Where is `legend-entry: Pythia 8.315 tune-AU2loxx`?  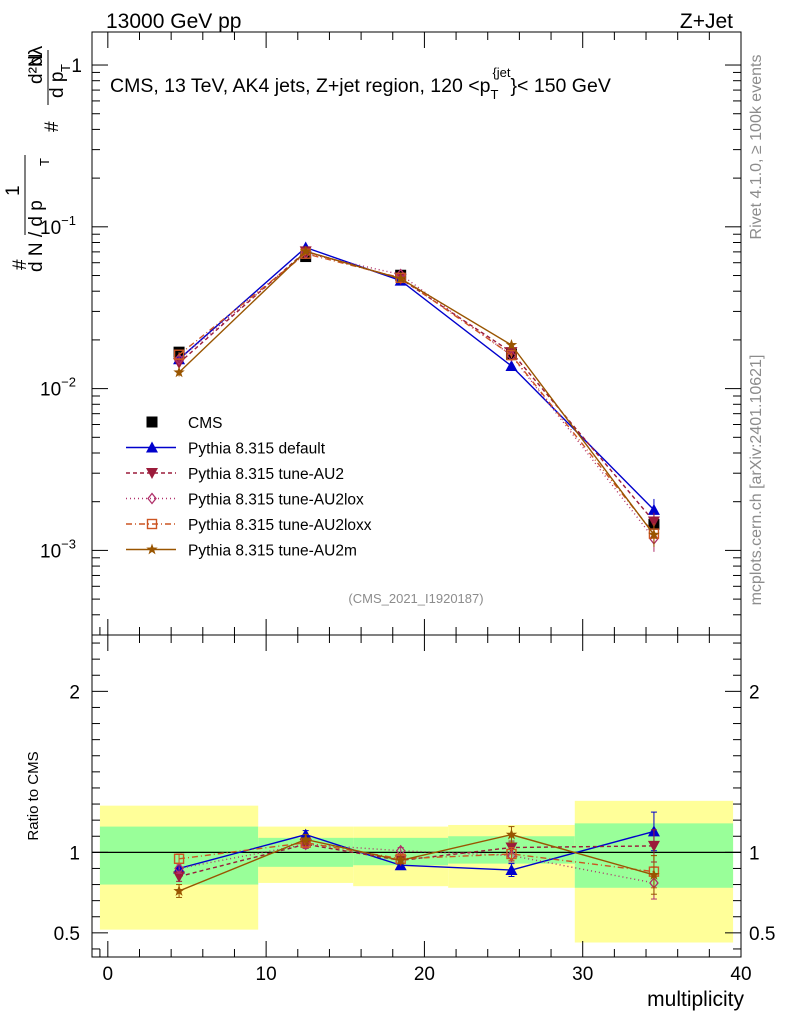 legend-entry: Pythia 8.315 tune-AU2loxx is located at coordinates (249, 525).